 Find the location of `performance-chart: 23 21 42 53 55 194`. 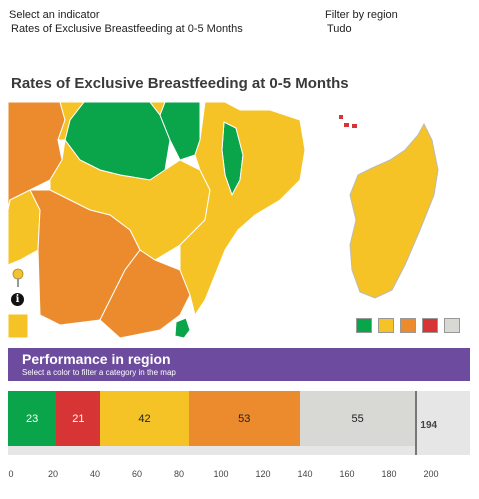

performance-chart: 23 21 42 53 55 194 is located at coordinates (239, 423).